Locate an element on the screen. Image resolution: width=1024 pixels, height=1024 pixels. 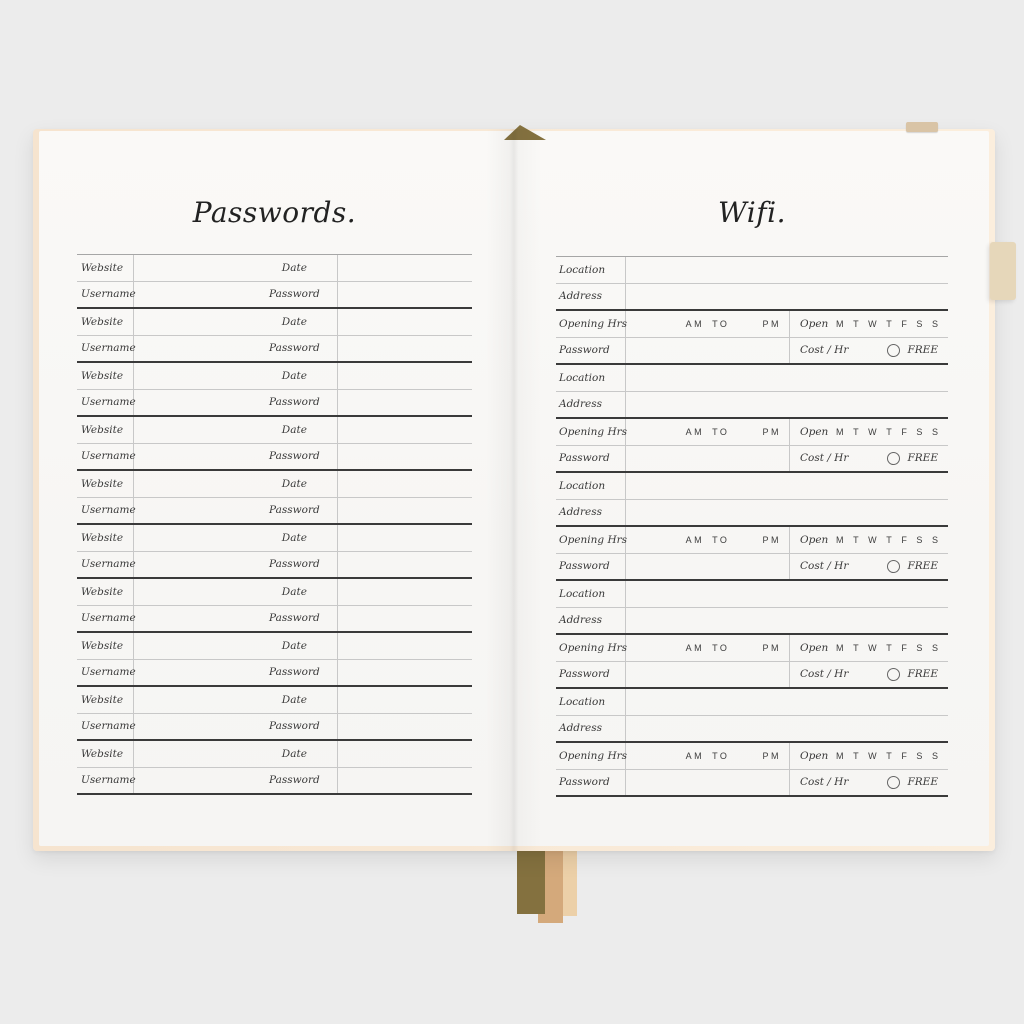
website-label-cell: Website is located at coordinates (105, 700).